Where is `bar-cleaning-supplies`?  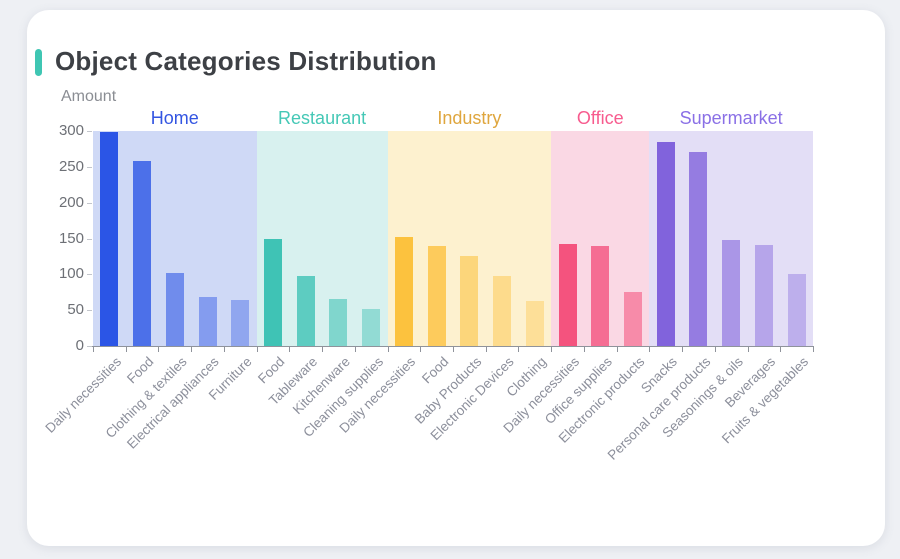 bar-cleaning-supplies is located at coordinates (371, 327).